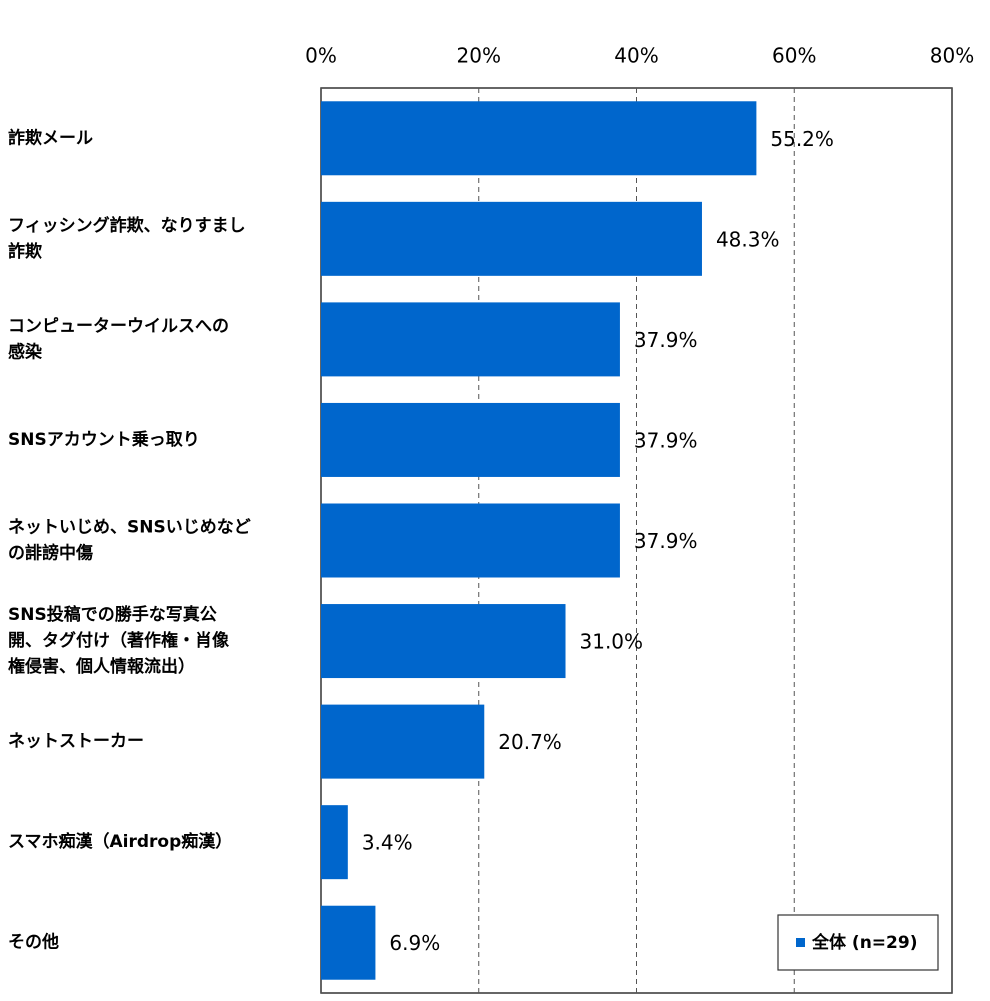 Image resolution: width=990 pixels, height=1001 pixels. I want to click on category-label: 詐欺, so click(25, 251).